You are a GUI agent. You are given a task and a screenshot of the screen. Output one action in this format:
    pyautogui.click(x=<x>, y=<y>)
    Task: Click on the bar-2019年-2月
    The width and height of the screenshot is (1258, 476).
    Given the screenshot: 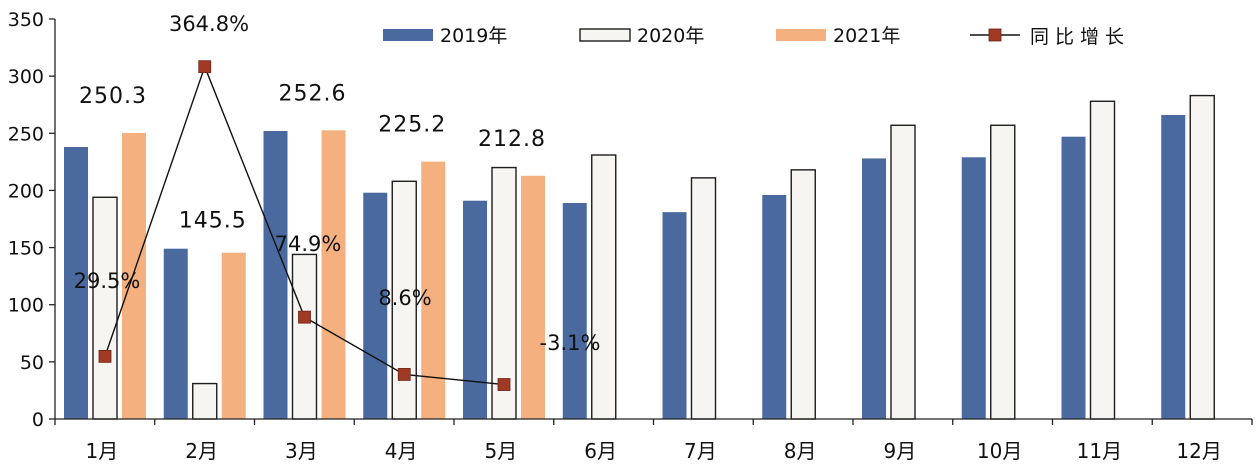 What is the action you would take?
    pyautogui.click(x=175, y=333)
    